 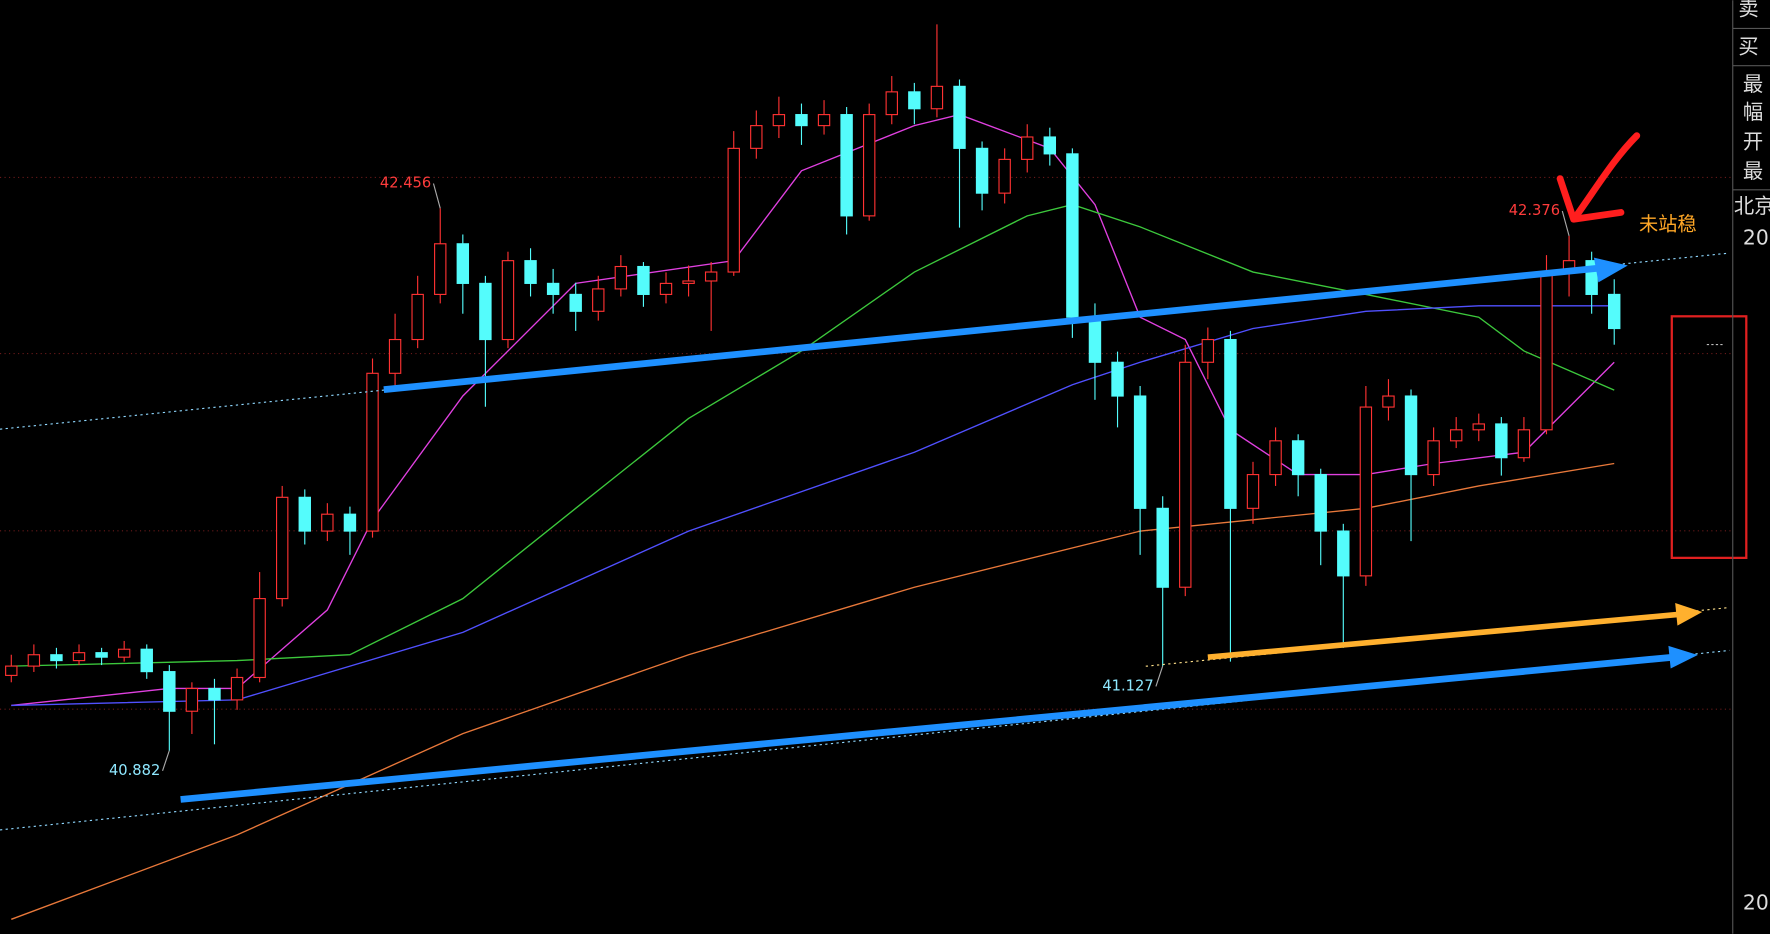 I want to click on hand-arrow-shaft, so click(x=1606, y=177).